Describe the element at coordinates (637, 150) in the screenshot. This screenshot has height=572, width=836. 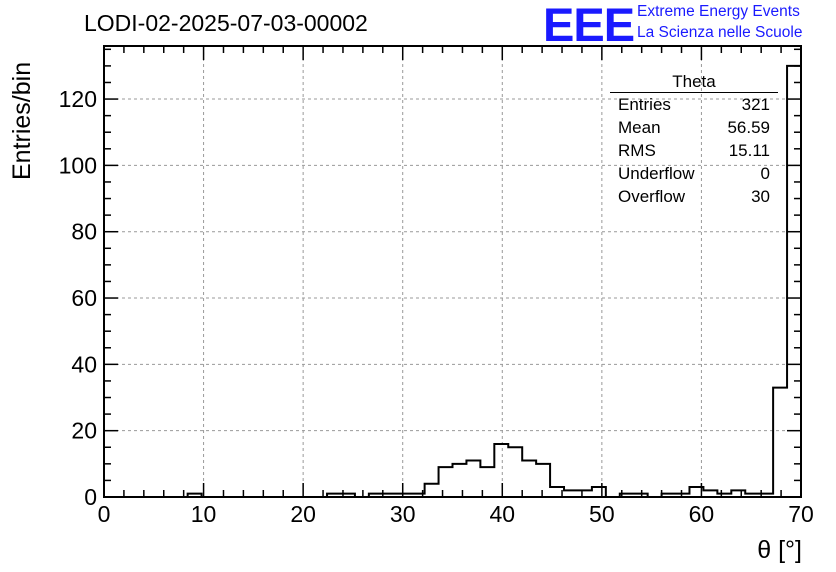
I see `stats-label: RMS` at that location.